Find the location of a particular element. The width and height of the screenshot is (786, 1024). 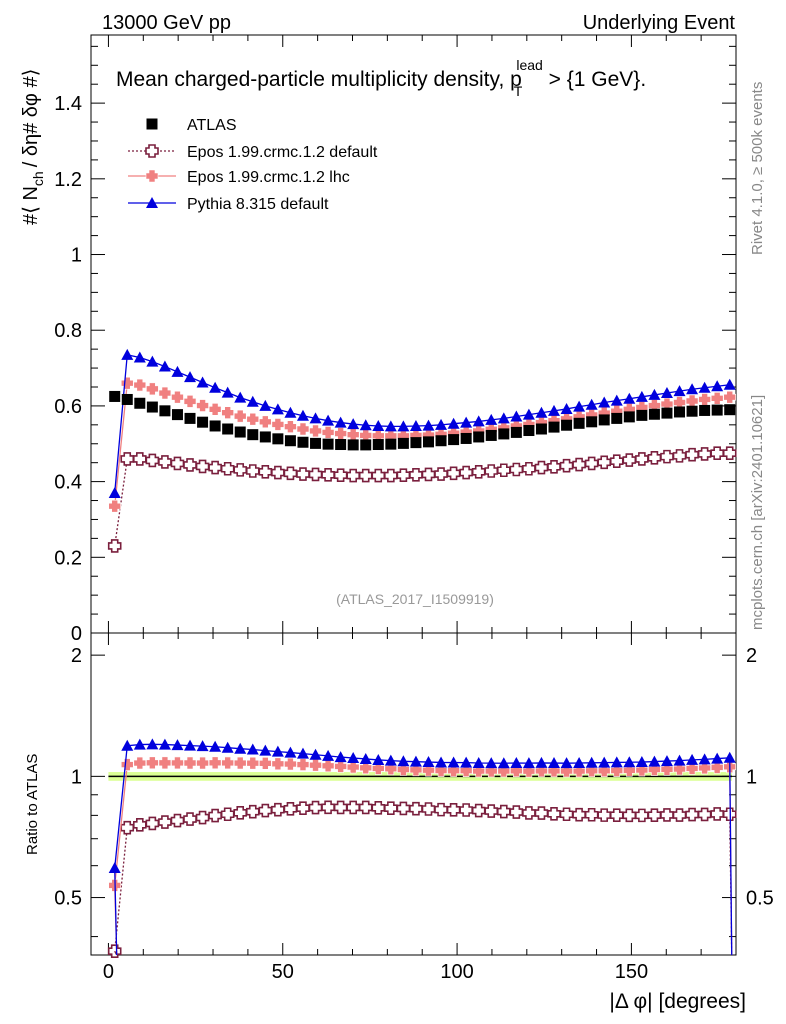

y-axis-label: #⟨ Nch / δη# δφ #⟩ is located at coordinates (33, 147).